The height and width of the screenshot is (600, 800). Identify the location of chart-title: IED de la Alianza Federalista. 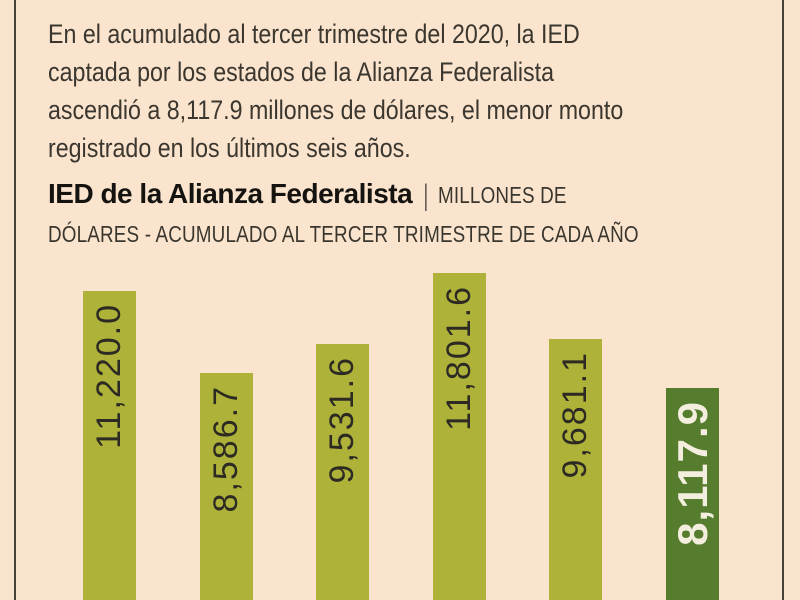
(230, 193).